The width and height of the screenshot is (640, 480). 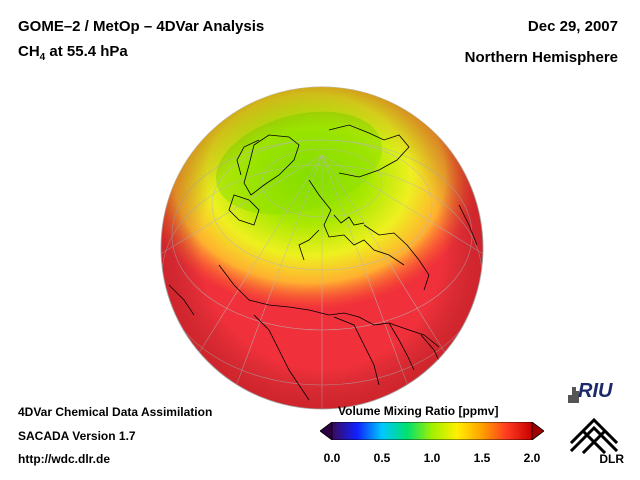 What do you see at coordinates (537, 431) in the screenshot?
I see `colorbar-high-arrow` at bounding box center [537, 431].